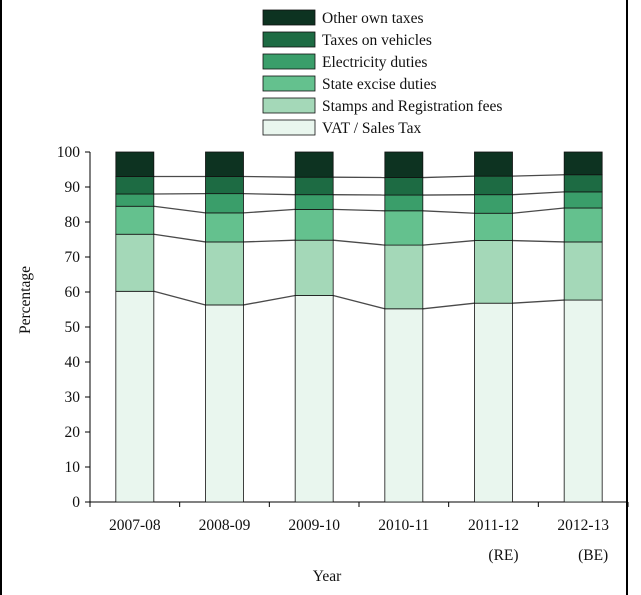 The image size is (641, 595). I want to click on y-tick-label: 20, so click(73, 432).